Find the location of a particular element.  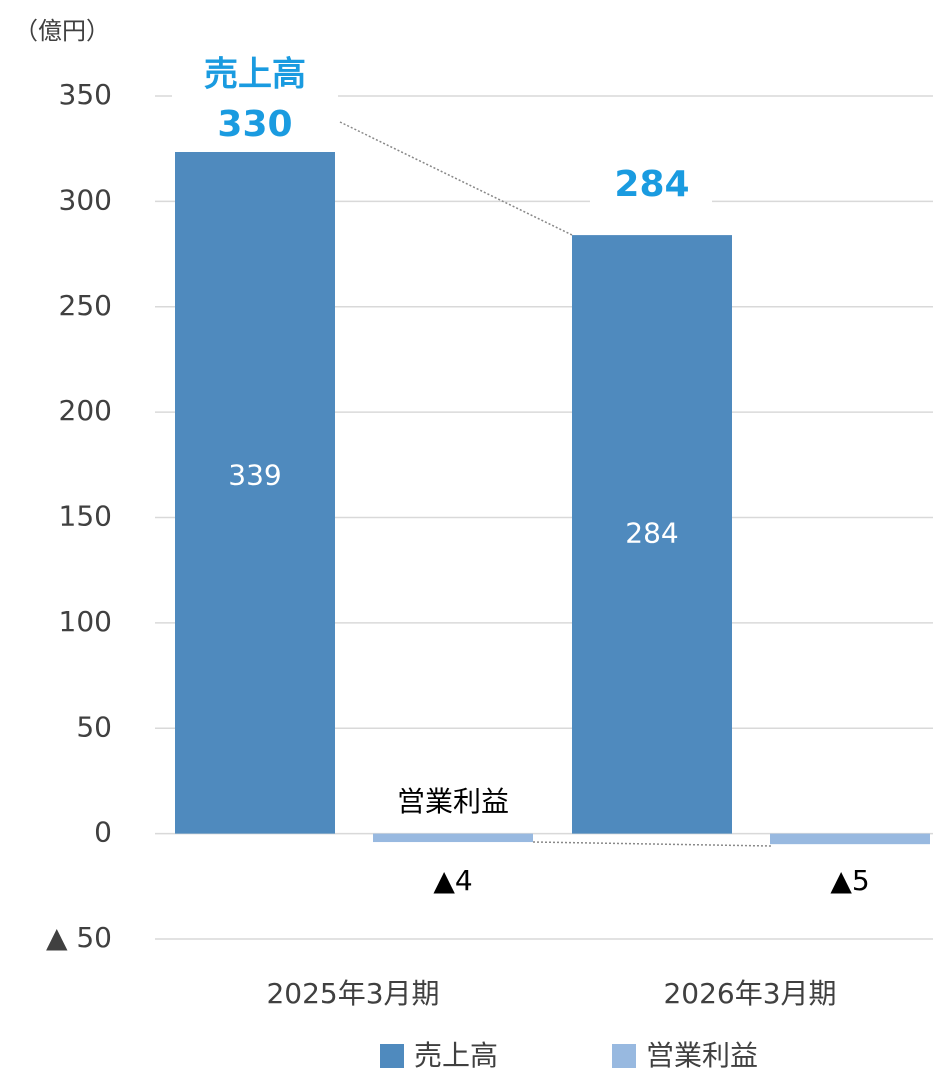

value-label: 339 is located at coordinates (254, 474).